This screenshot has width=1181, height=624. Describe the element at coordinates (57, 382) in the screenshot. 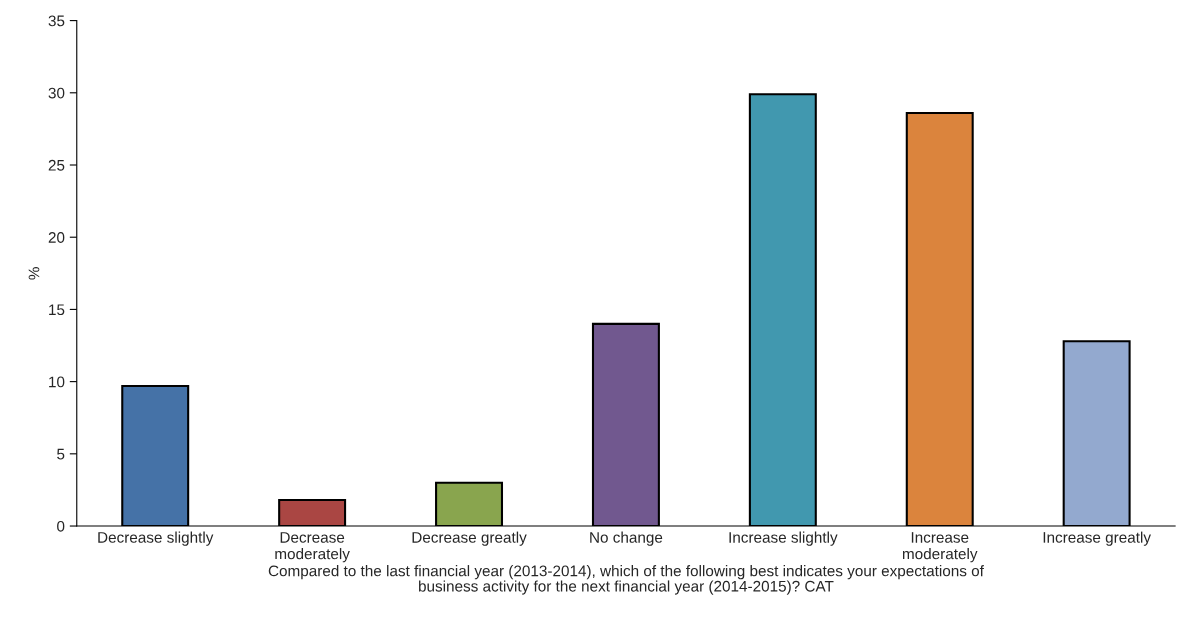

I see `y-tick-label: 10` at that location.